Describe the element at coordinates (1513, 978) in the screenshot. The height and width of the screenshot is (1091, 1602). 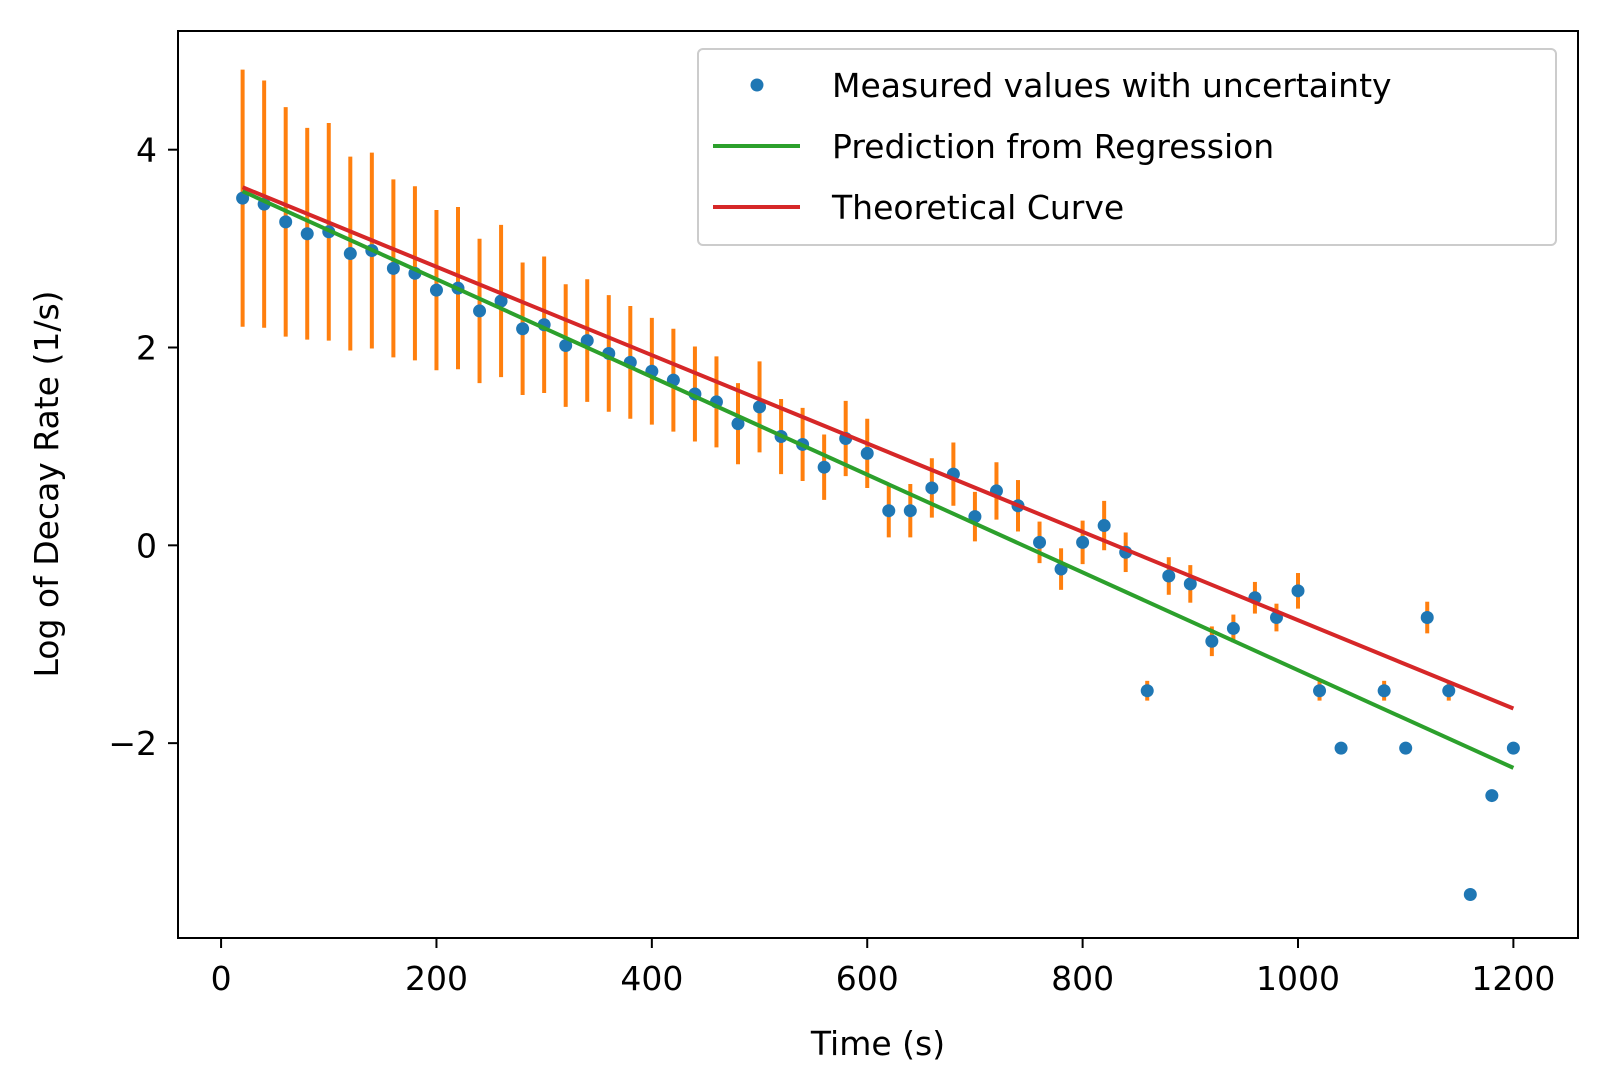
I see `x-tick-label: 1200` at that location.